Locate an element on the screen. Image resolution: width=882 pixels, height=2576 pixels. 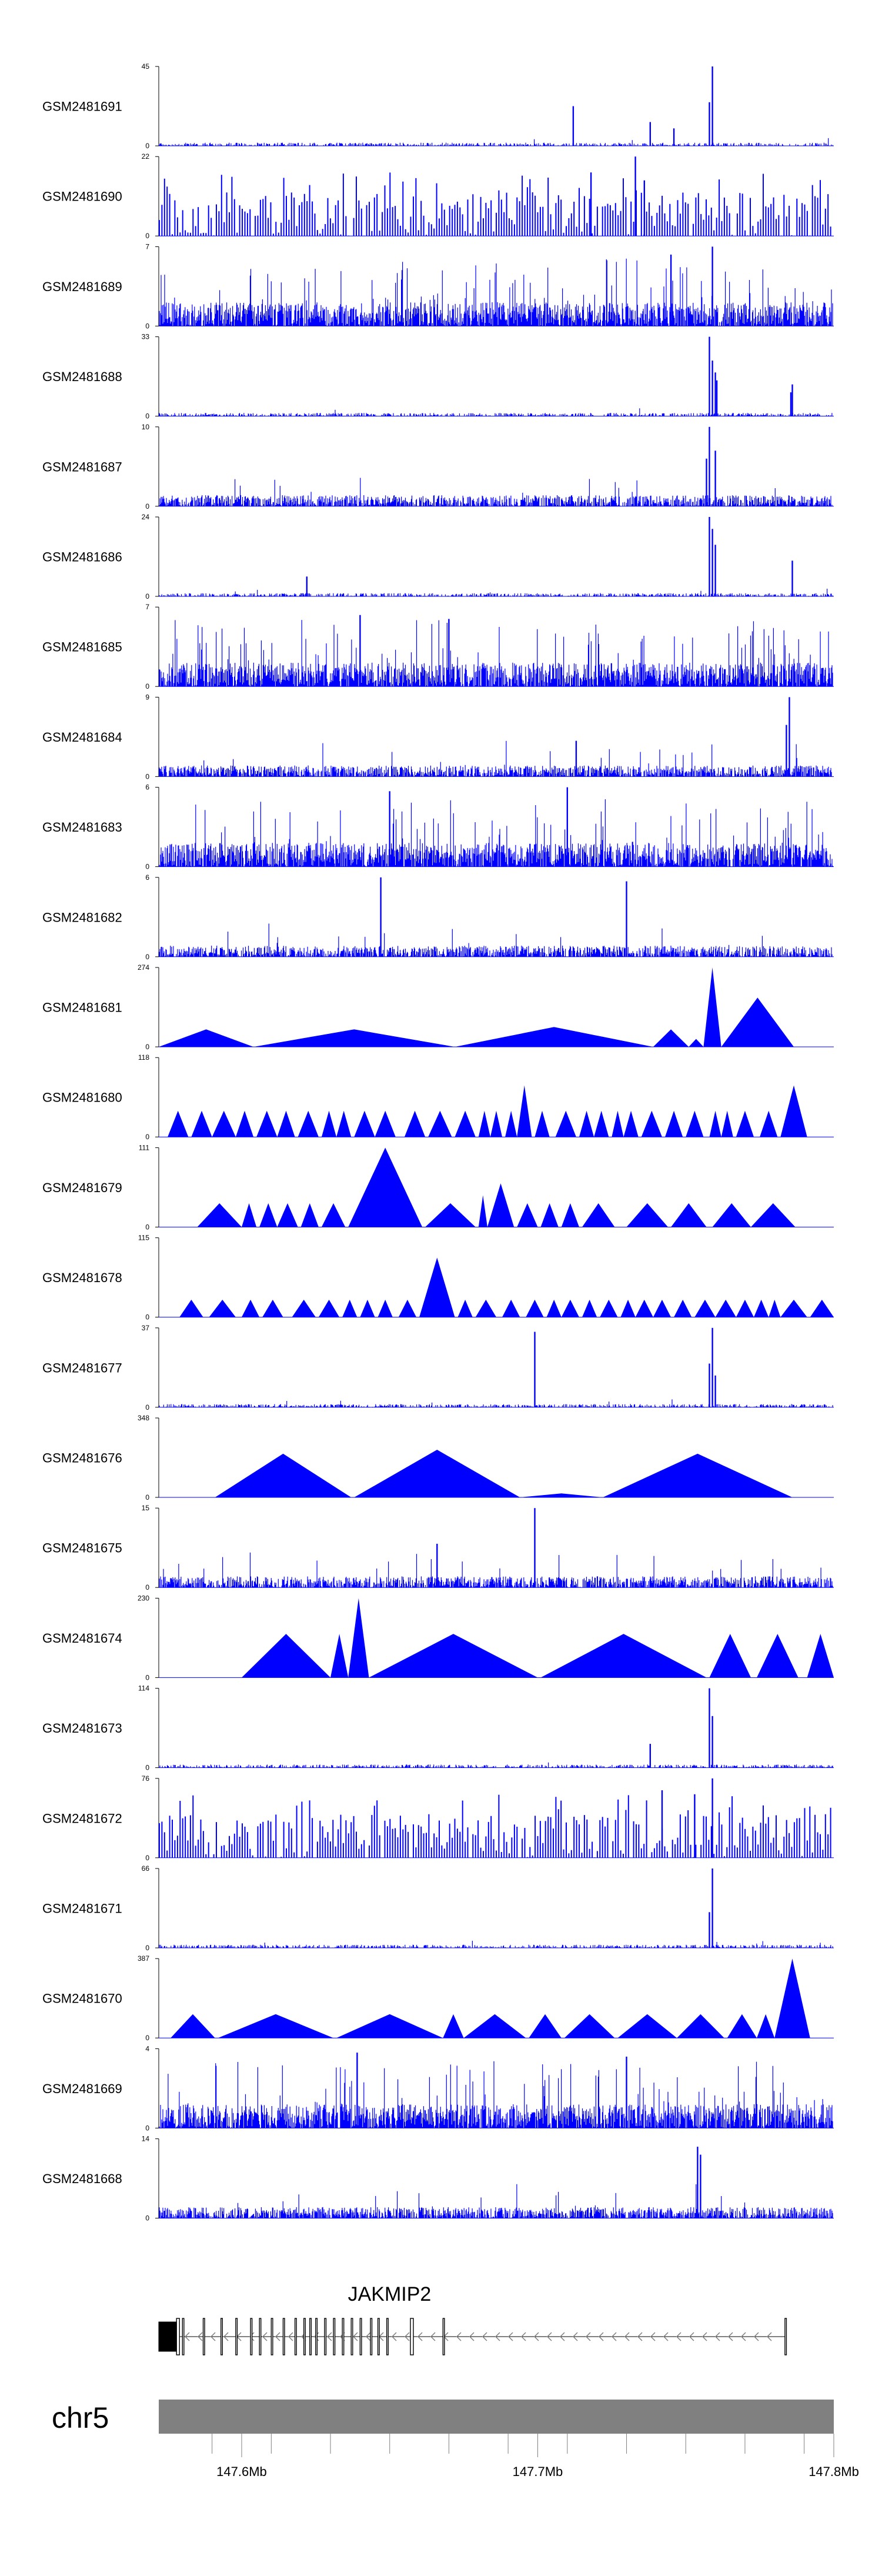
track-GSM2481675: GSM2481675 15 0 is located at coordinates (438, 1547).